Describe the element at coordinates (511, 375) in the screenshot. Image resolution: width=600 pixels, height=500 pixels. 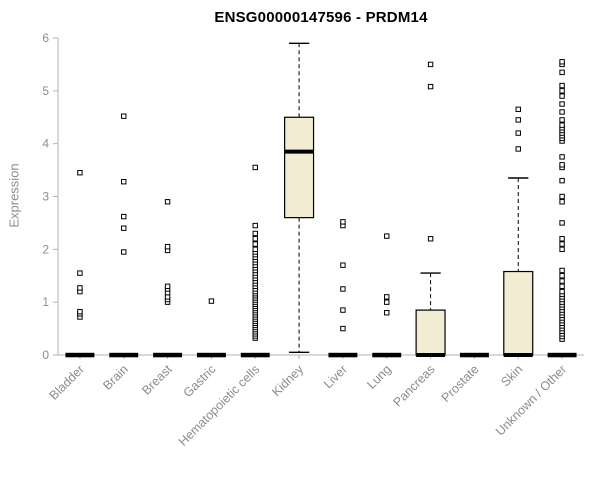
I see `x-category-label: Skin` at that location.